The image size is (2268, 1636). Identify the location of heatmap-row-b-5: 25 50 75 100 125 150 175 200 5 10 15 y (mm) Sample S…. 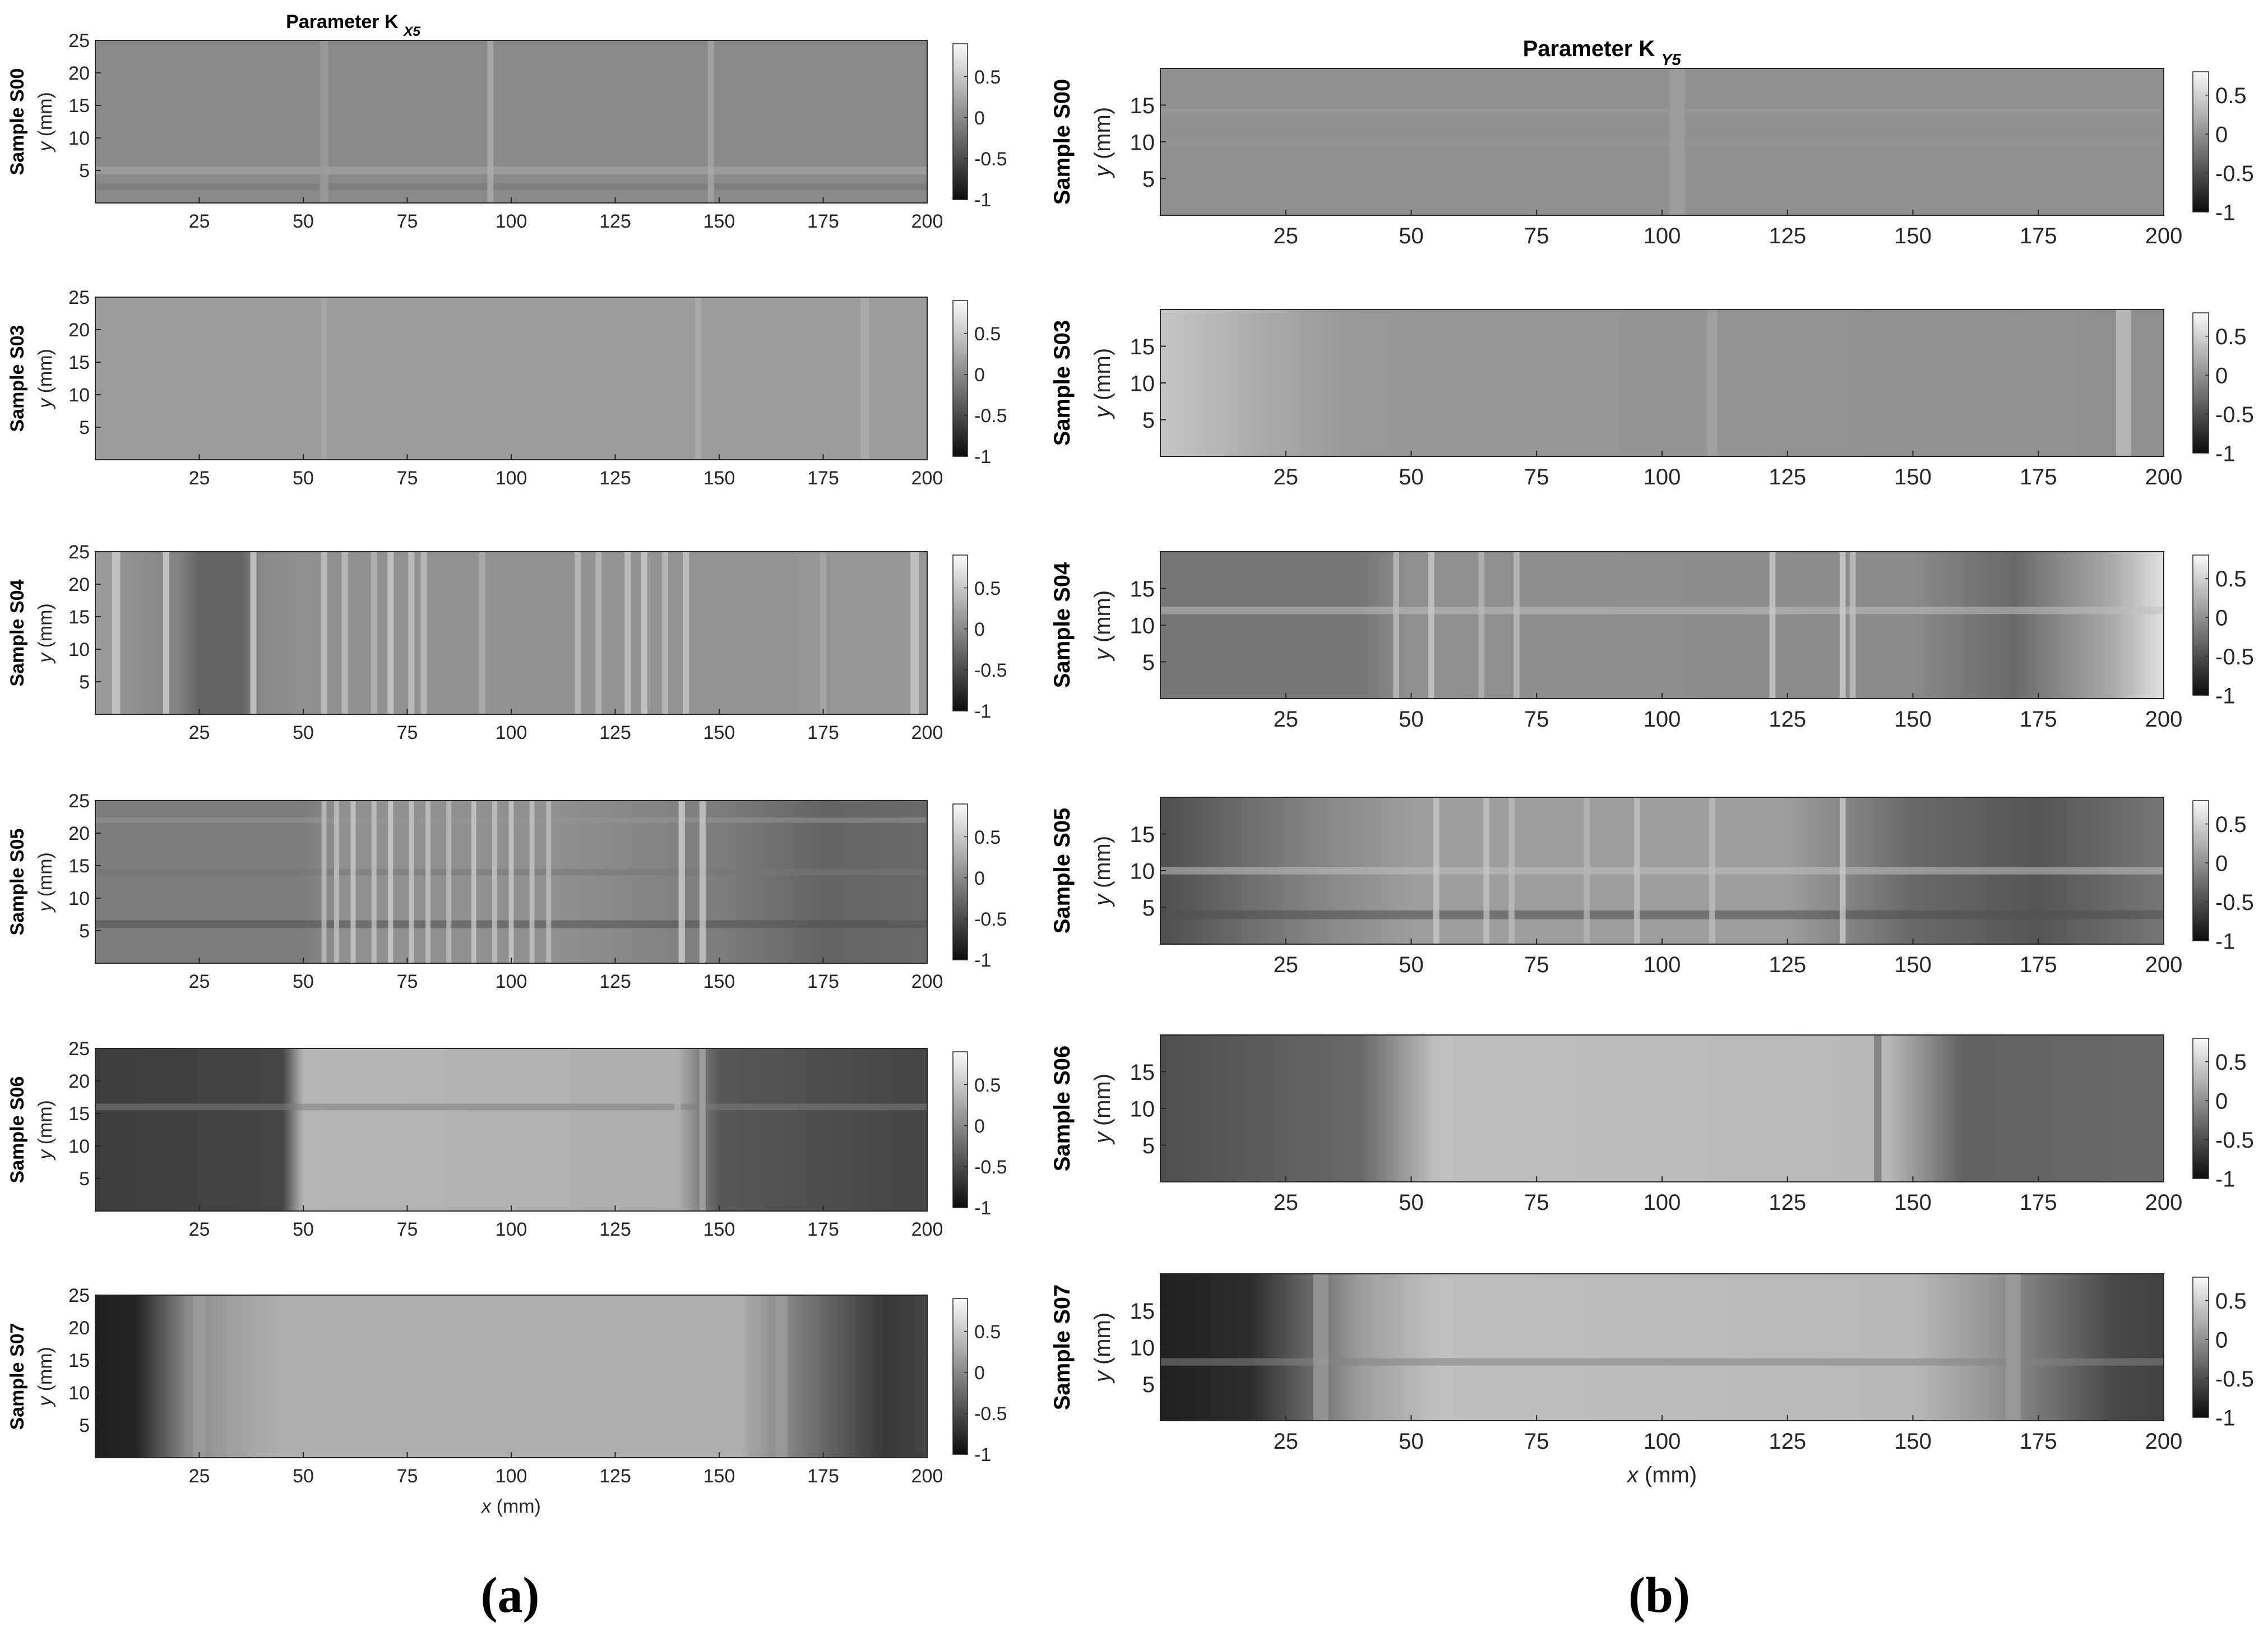
(1652, 1124).